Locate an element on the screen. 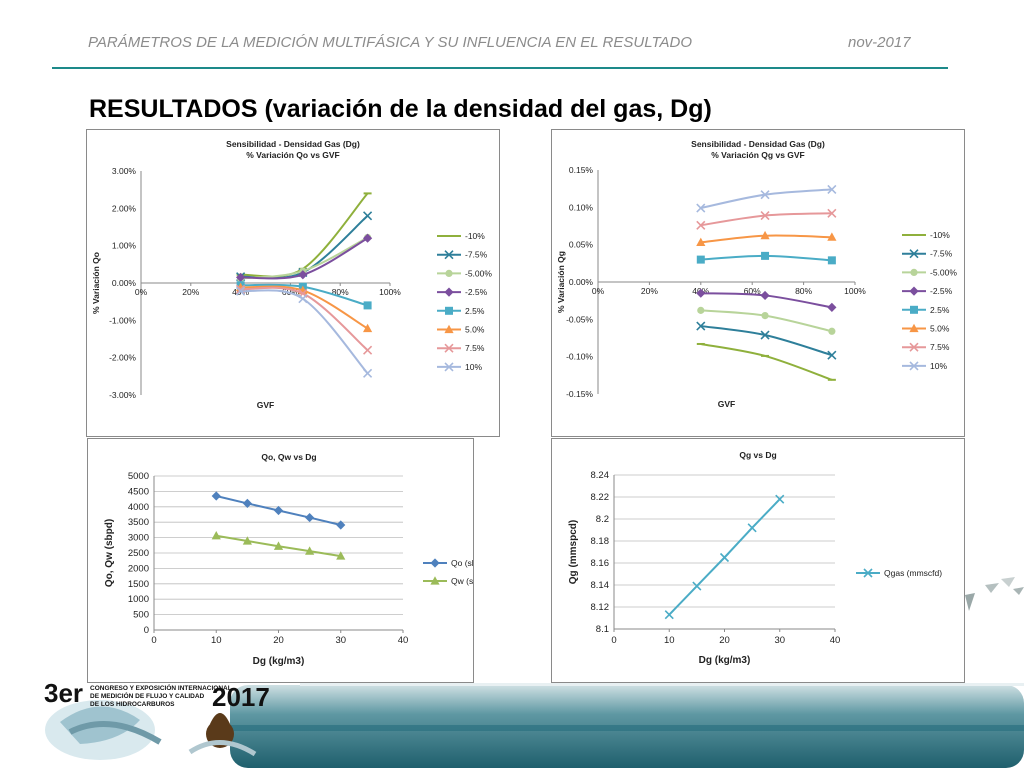 Image resolution: width=1024 pixels, height=773 pixels. chart-undefined-y-tick-label: 3.00% is located at coordinates (124, 171).